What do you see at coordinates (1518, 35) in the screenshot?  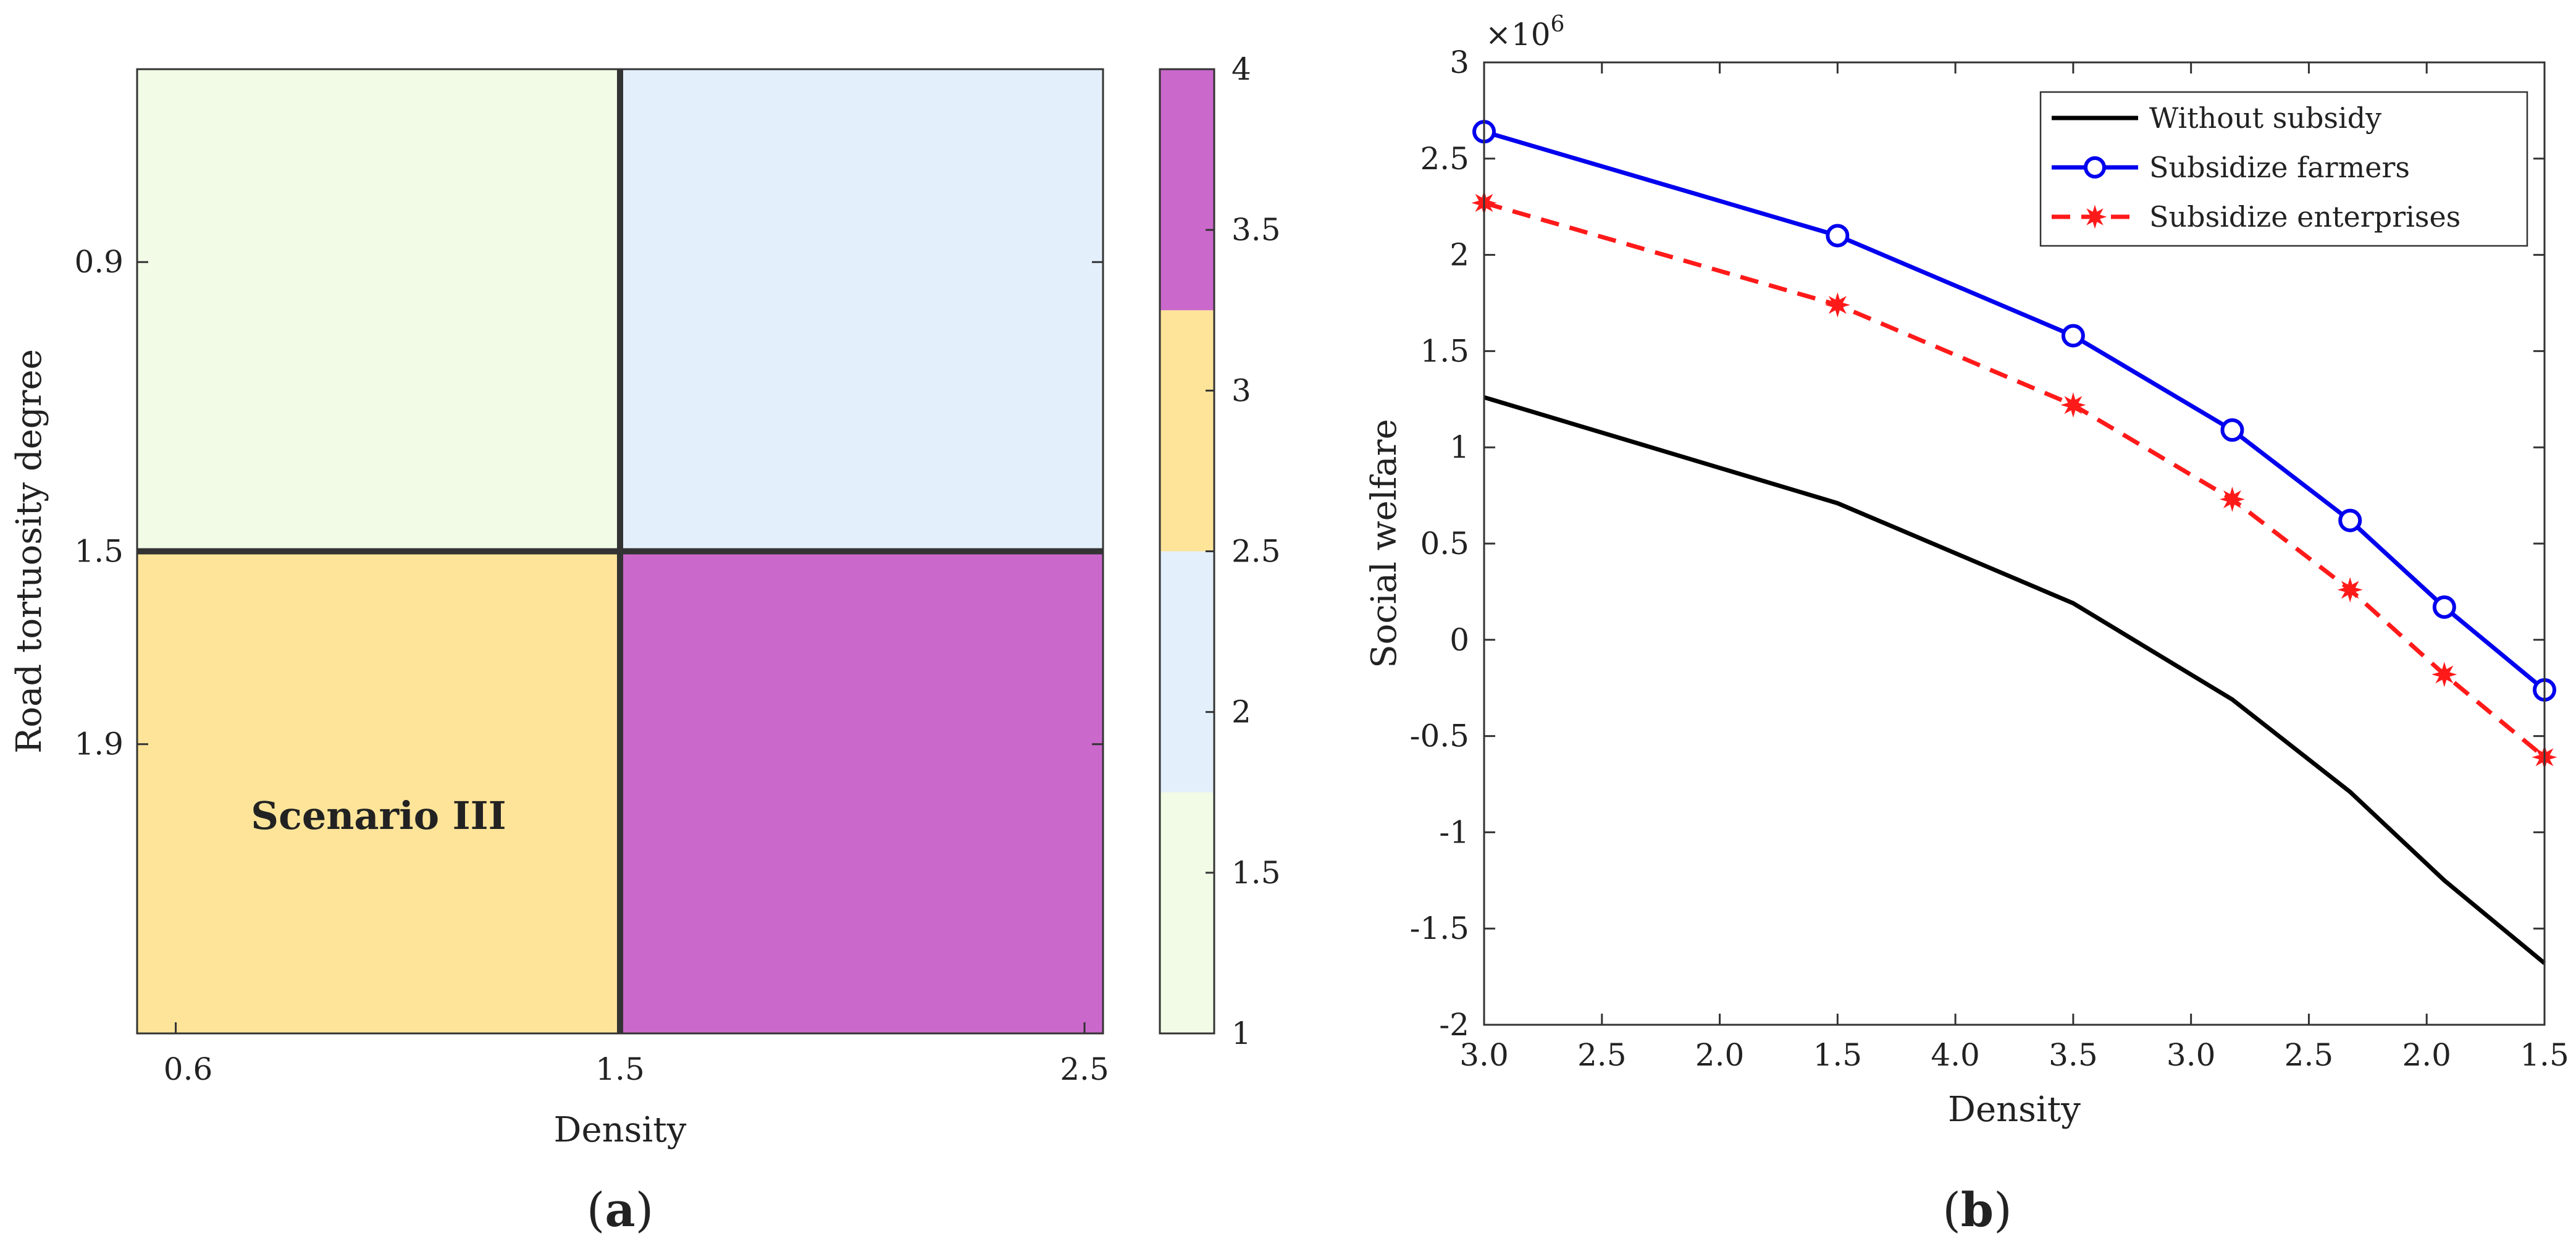 I see `y-multiplier-base: ×10` at bounding box center [1518, 35].